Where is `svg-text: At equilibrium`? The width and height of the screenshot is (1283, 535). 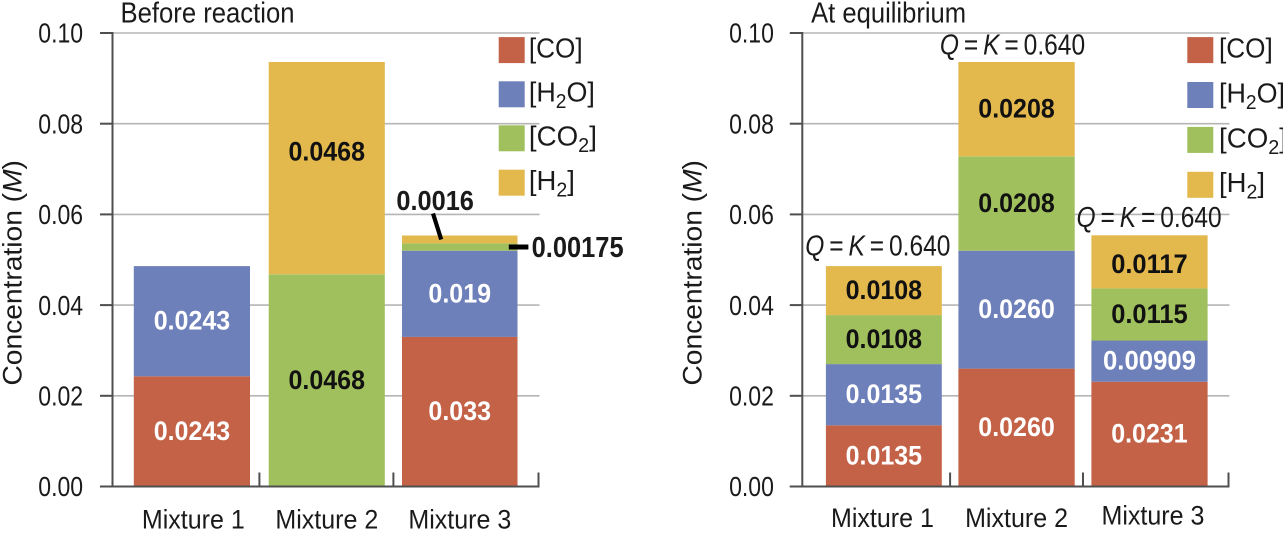
svg-text: At equilibrium is located at coordinates (888, 15).